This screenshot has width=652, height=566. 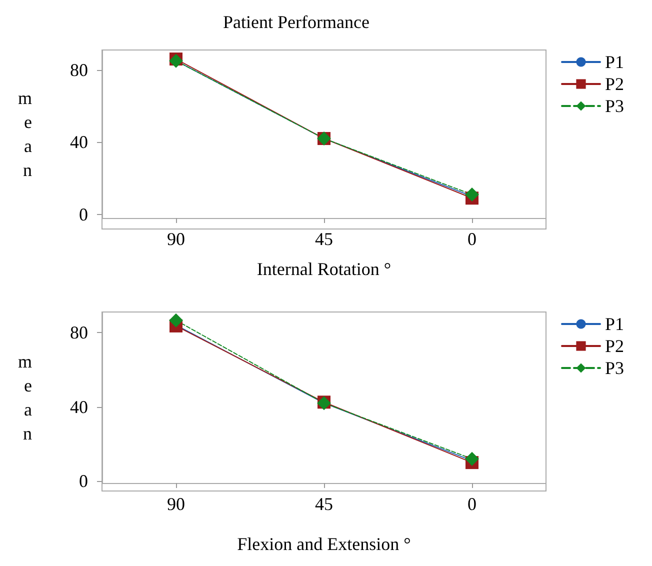 I want to click on chart-title: Patient Performance, so click(x=296, y=22).